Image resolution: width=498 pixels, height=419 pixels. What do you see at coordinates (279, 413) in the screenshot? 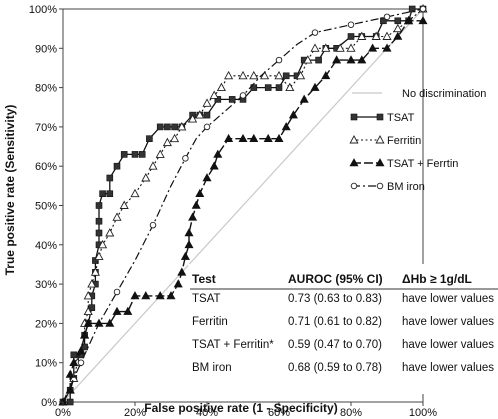
I see `x-tick-label: 60%` at bounding box center [279, 413].